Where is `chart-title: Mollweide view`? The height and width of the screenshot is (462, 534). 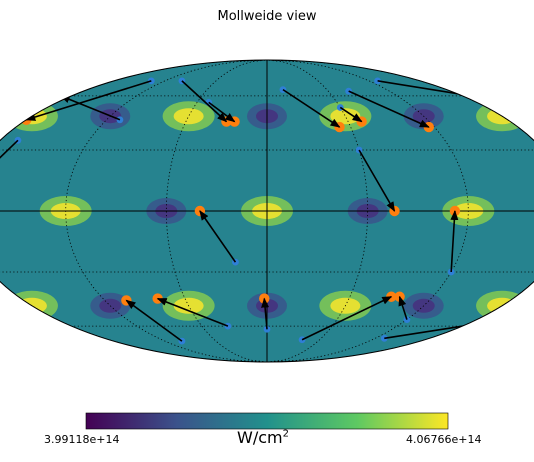 chart-title: Mollweide view is located at coordinates (267, 16).